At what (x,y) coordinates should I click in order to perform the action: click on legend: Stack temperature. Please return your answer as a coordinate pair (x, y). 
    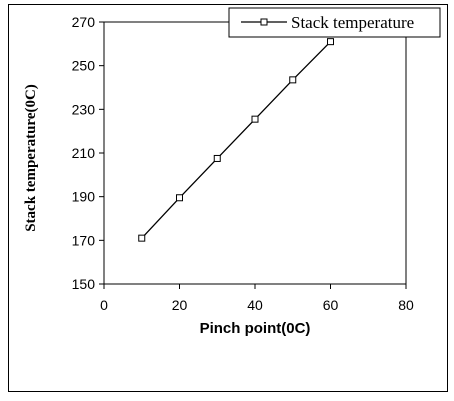
    Looking at the image, I should click on (334, 22).